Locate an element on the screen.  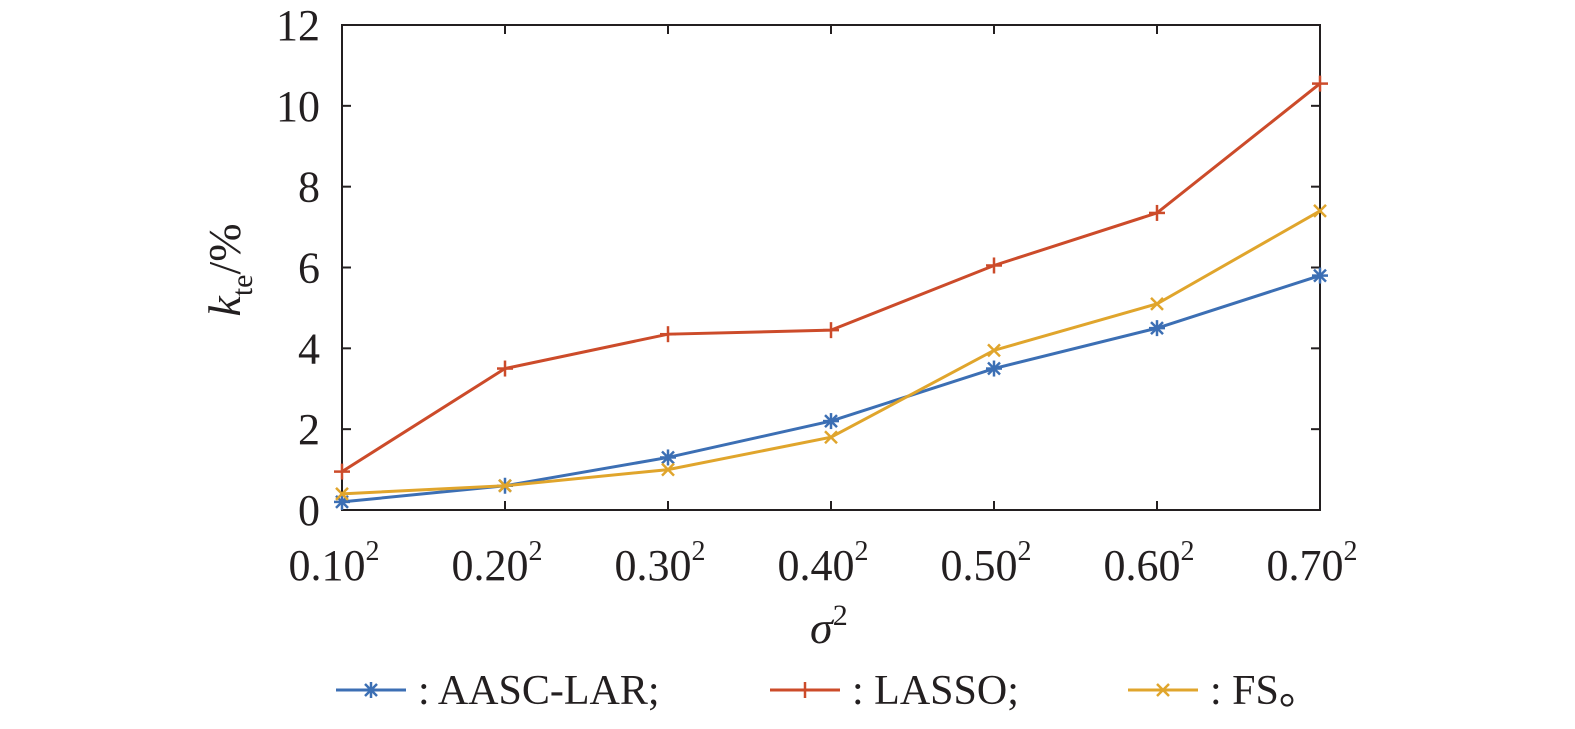
x-tick-label: 0.202 is located at coordinates (497, 563).